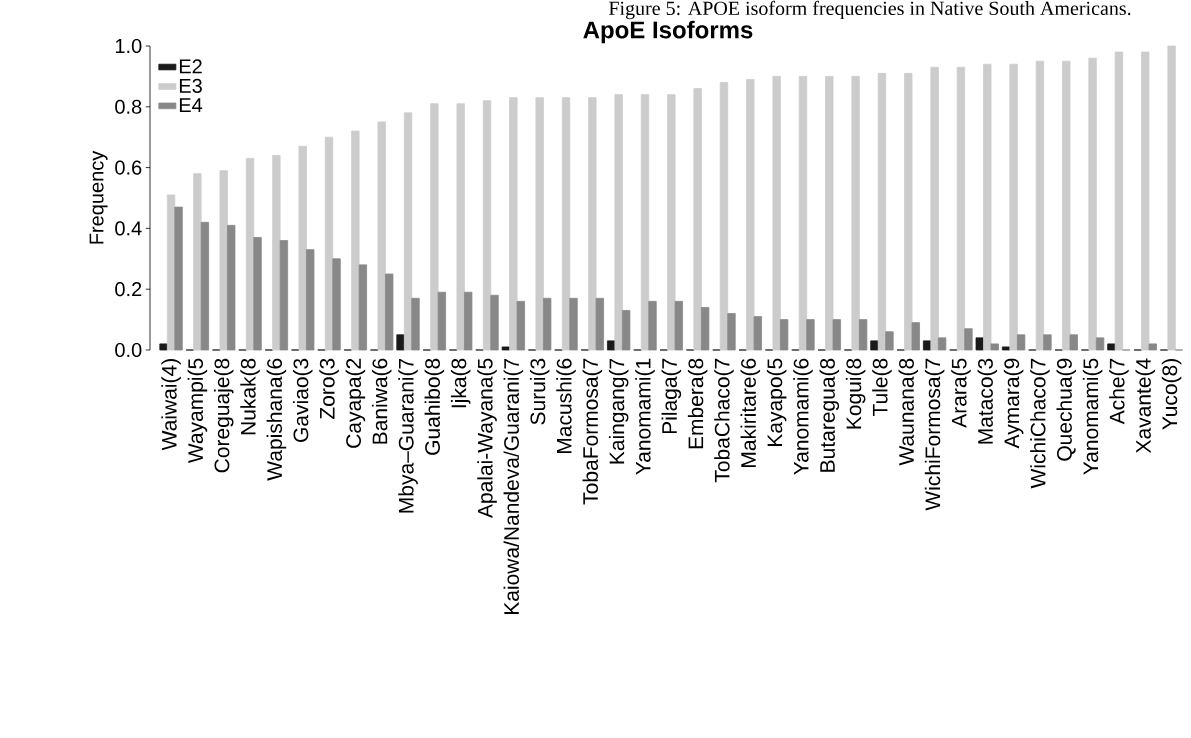  I want to click on caption: Figure 5: APOE isoform frequencies in Native South Americans., so click(869, 10).